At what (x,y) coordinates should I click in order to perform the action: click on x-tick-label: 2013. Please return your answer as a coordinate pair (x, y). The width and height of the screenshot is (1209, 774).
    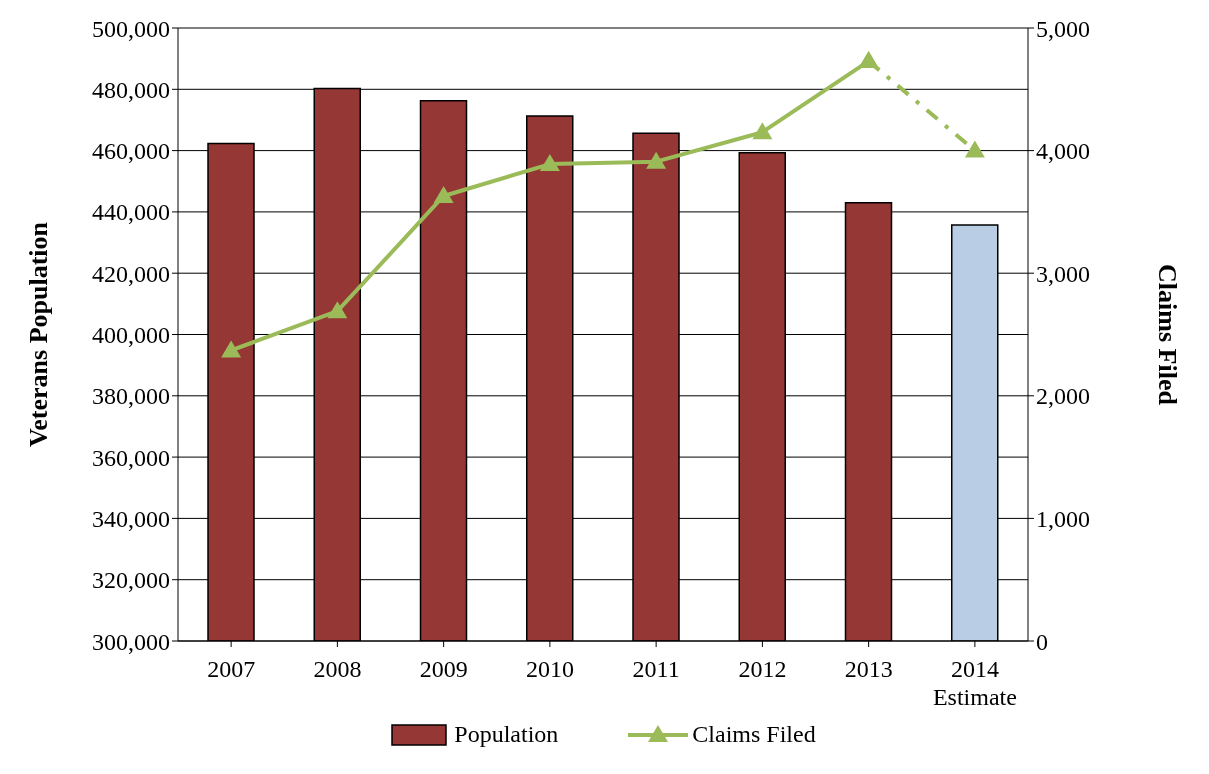
    Looking at the image, I should click on (868, 669).